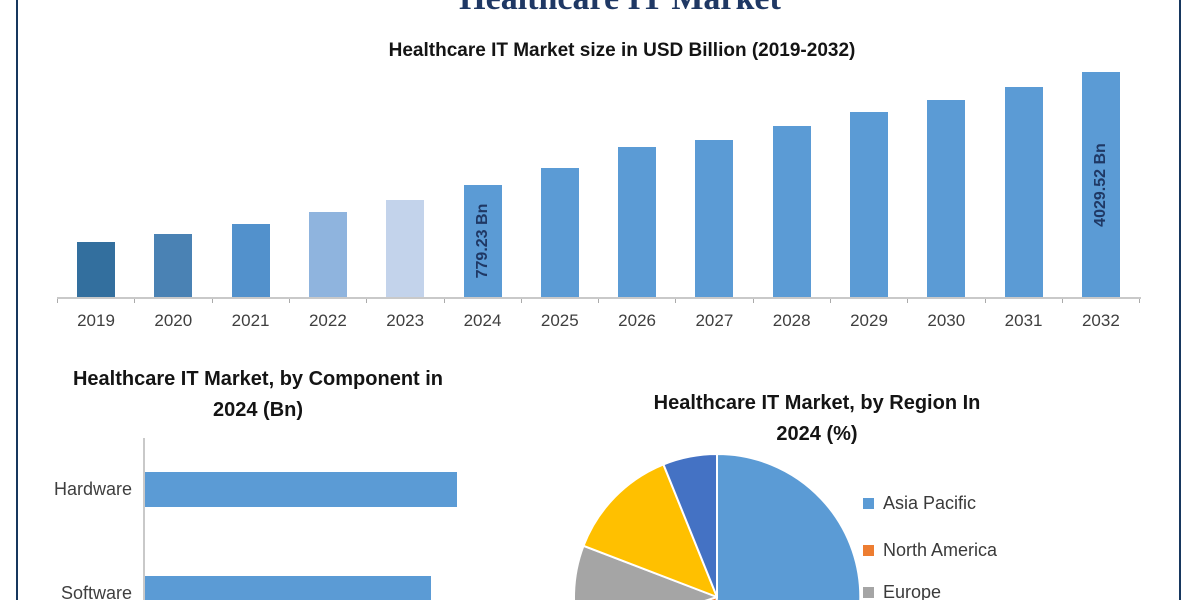  Describe the element at coordinates (912, 590) in the screenshot. I see `legend-label-europe: Europe` at that location.